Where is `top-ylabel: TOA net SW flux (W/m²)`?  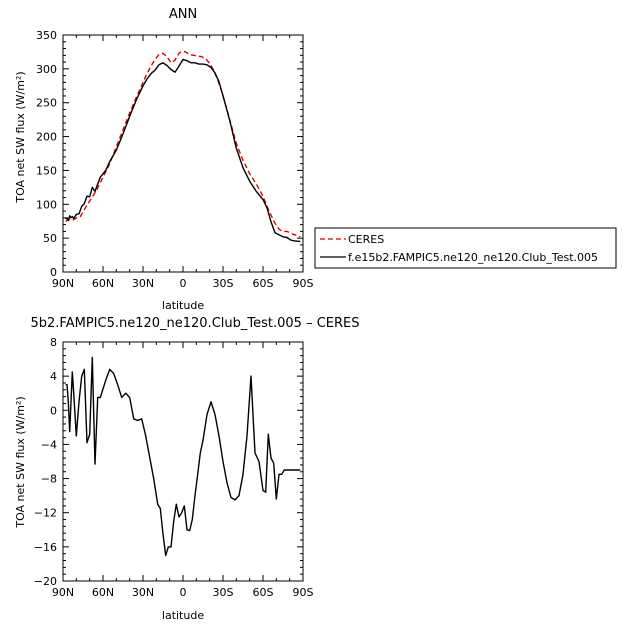 top-ylabel: TOA net SW flux (W/m²) is located at coordinates (20, 137).